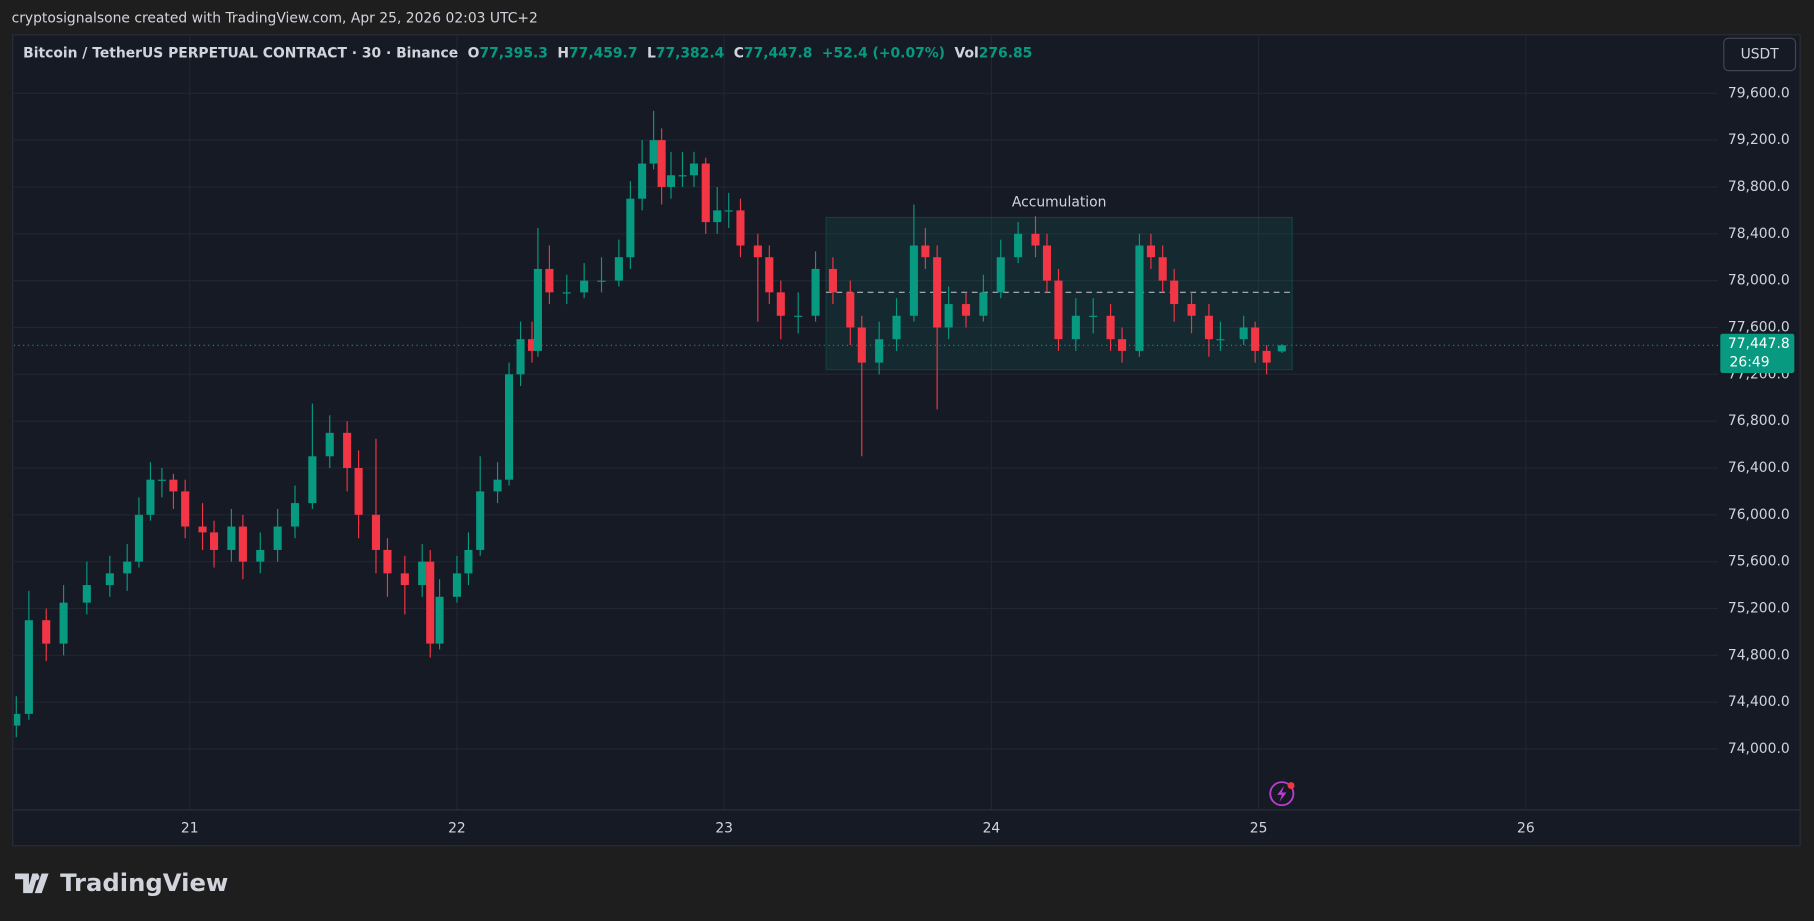 The width and height of the screenshot is (1814, 921). What do you see at coordinates (1759, 702) in the screenshot?
I see `y-tick-label: 74,400.0` at bounding box center [1759, 702].